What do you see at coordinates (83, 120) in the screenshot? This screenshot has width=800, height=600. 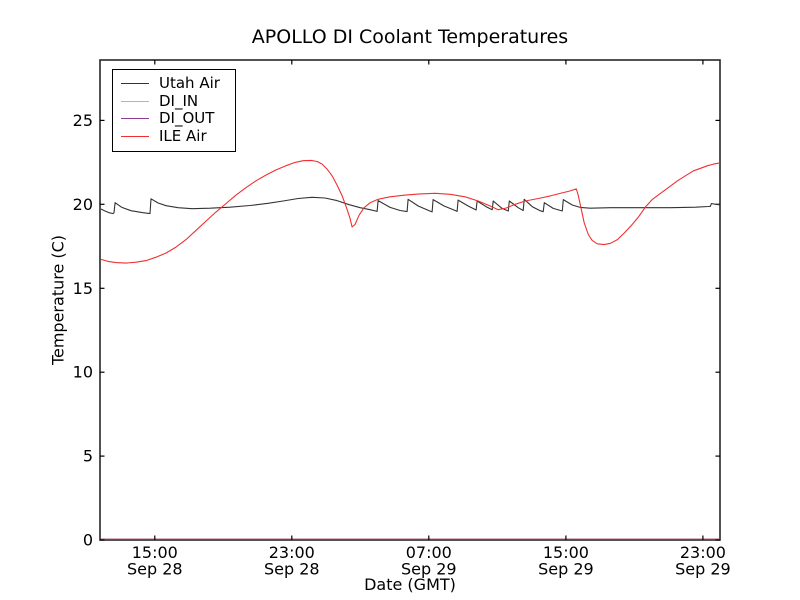 I see `y-tick-label: 25` at bounding box center [83, 120].